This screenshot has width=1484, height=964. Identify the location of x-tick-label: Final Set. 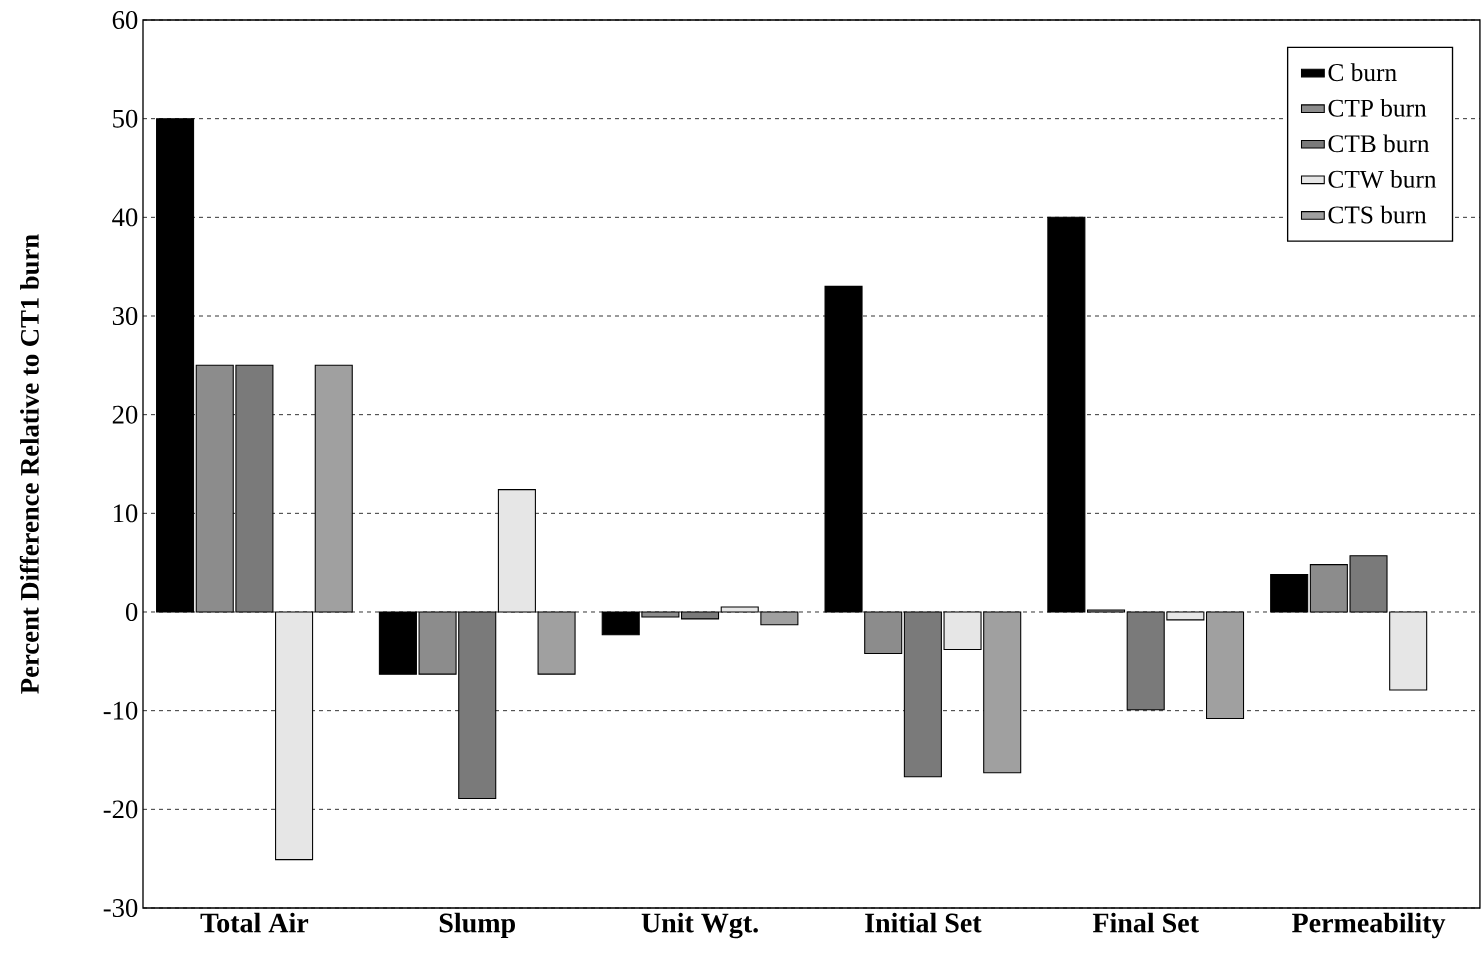
(1145, 922).